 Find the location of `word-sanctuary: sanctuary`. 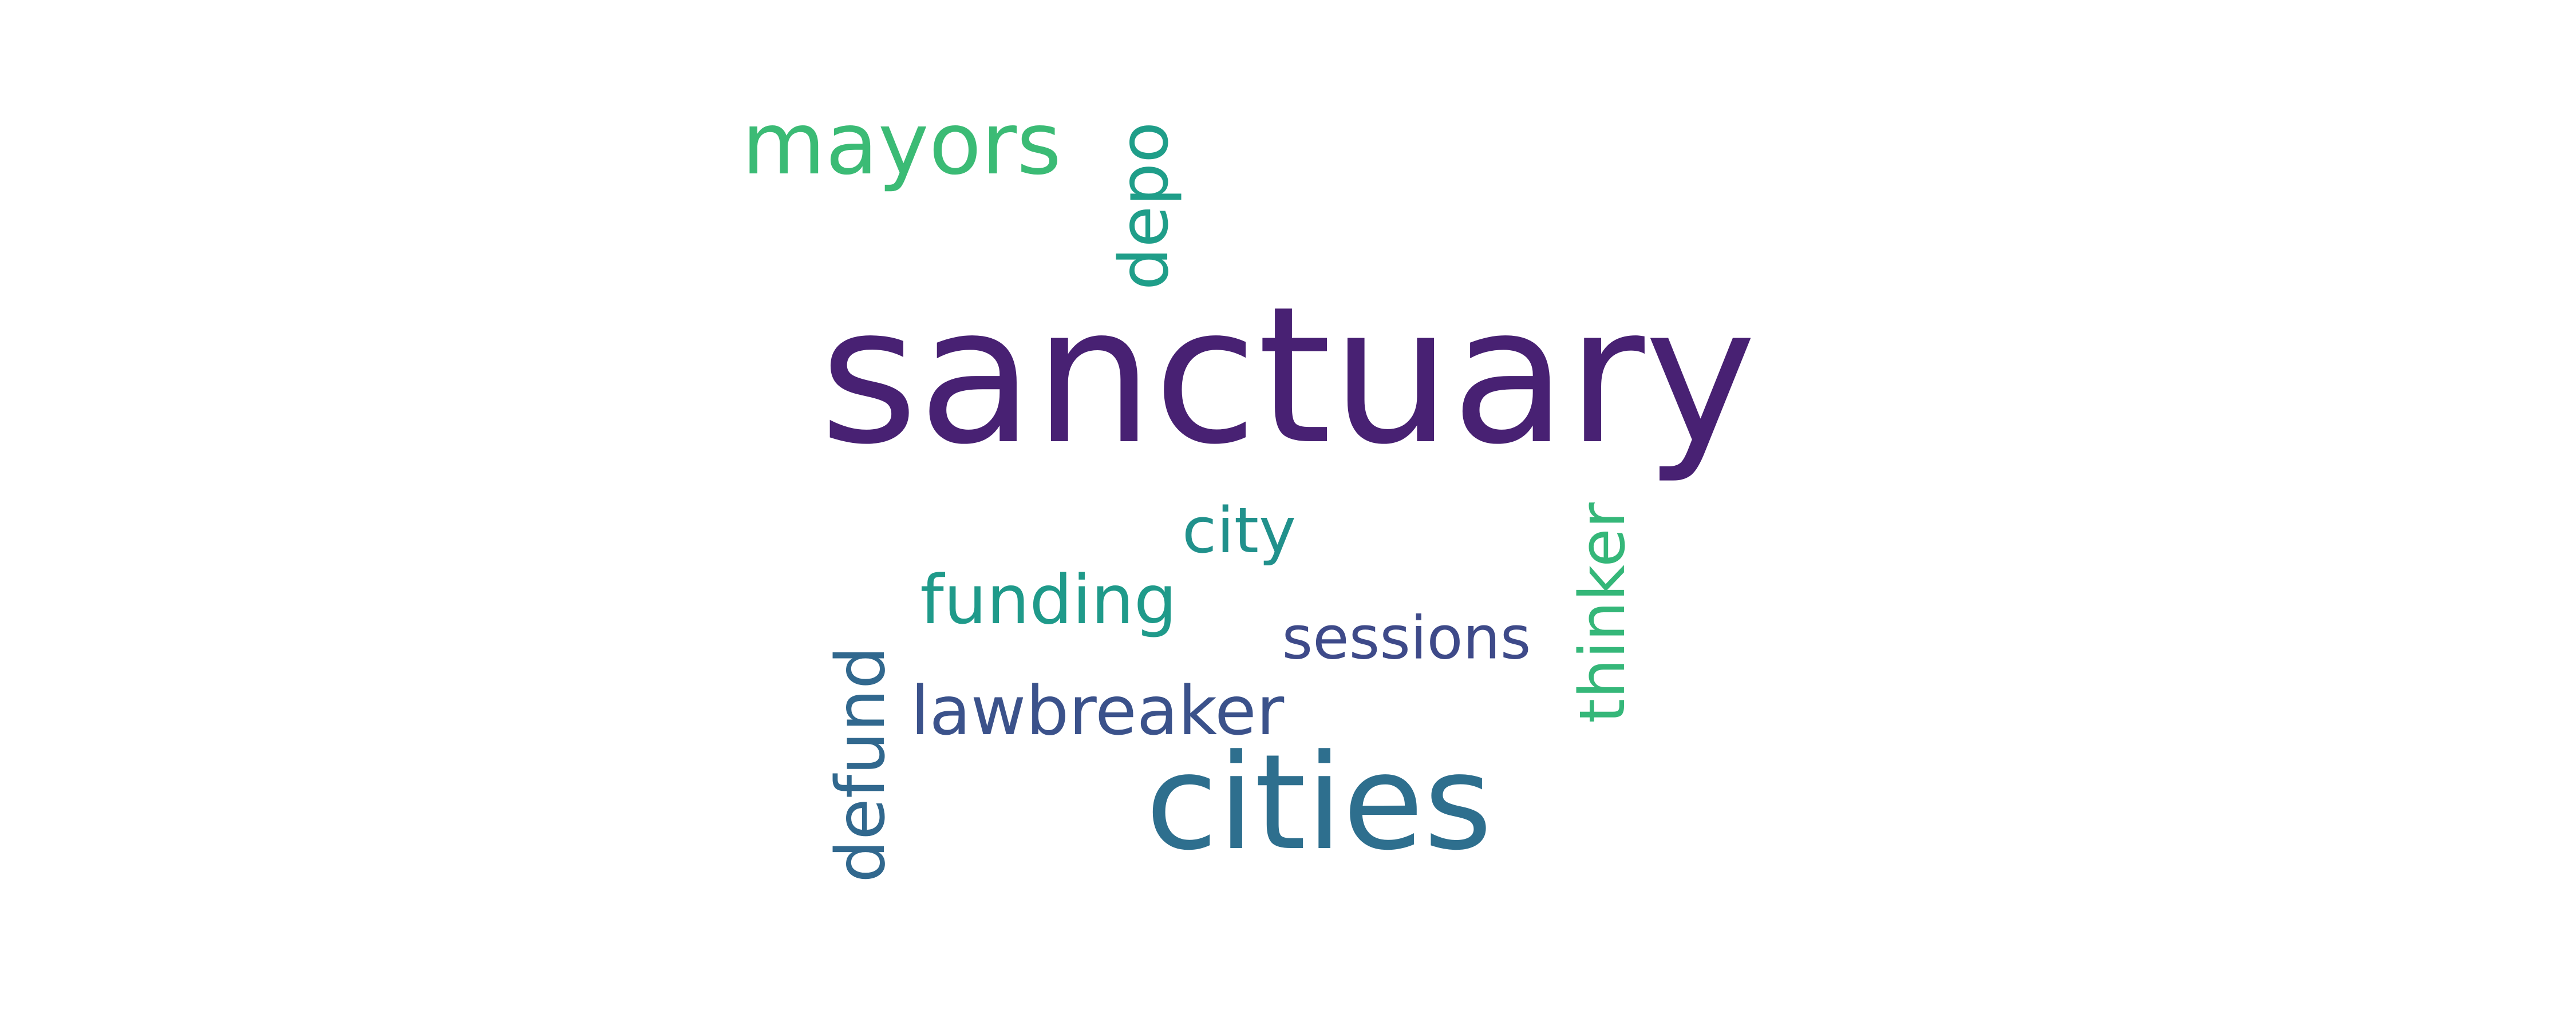

word-sanctuary: sanctuary is located at coordinates (1288, 376).